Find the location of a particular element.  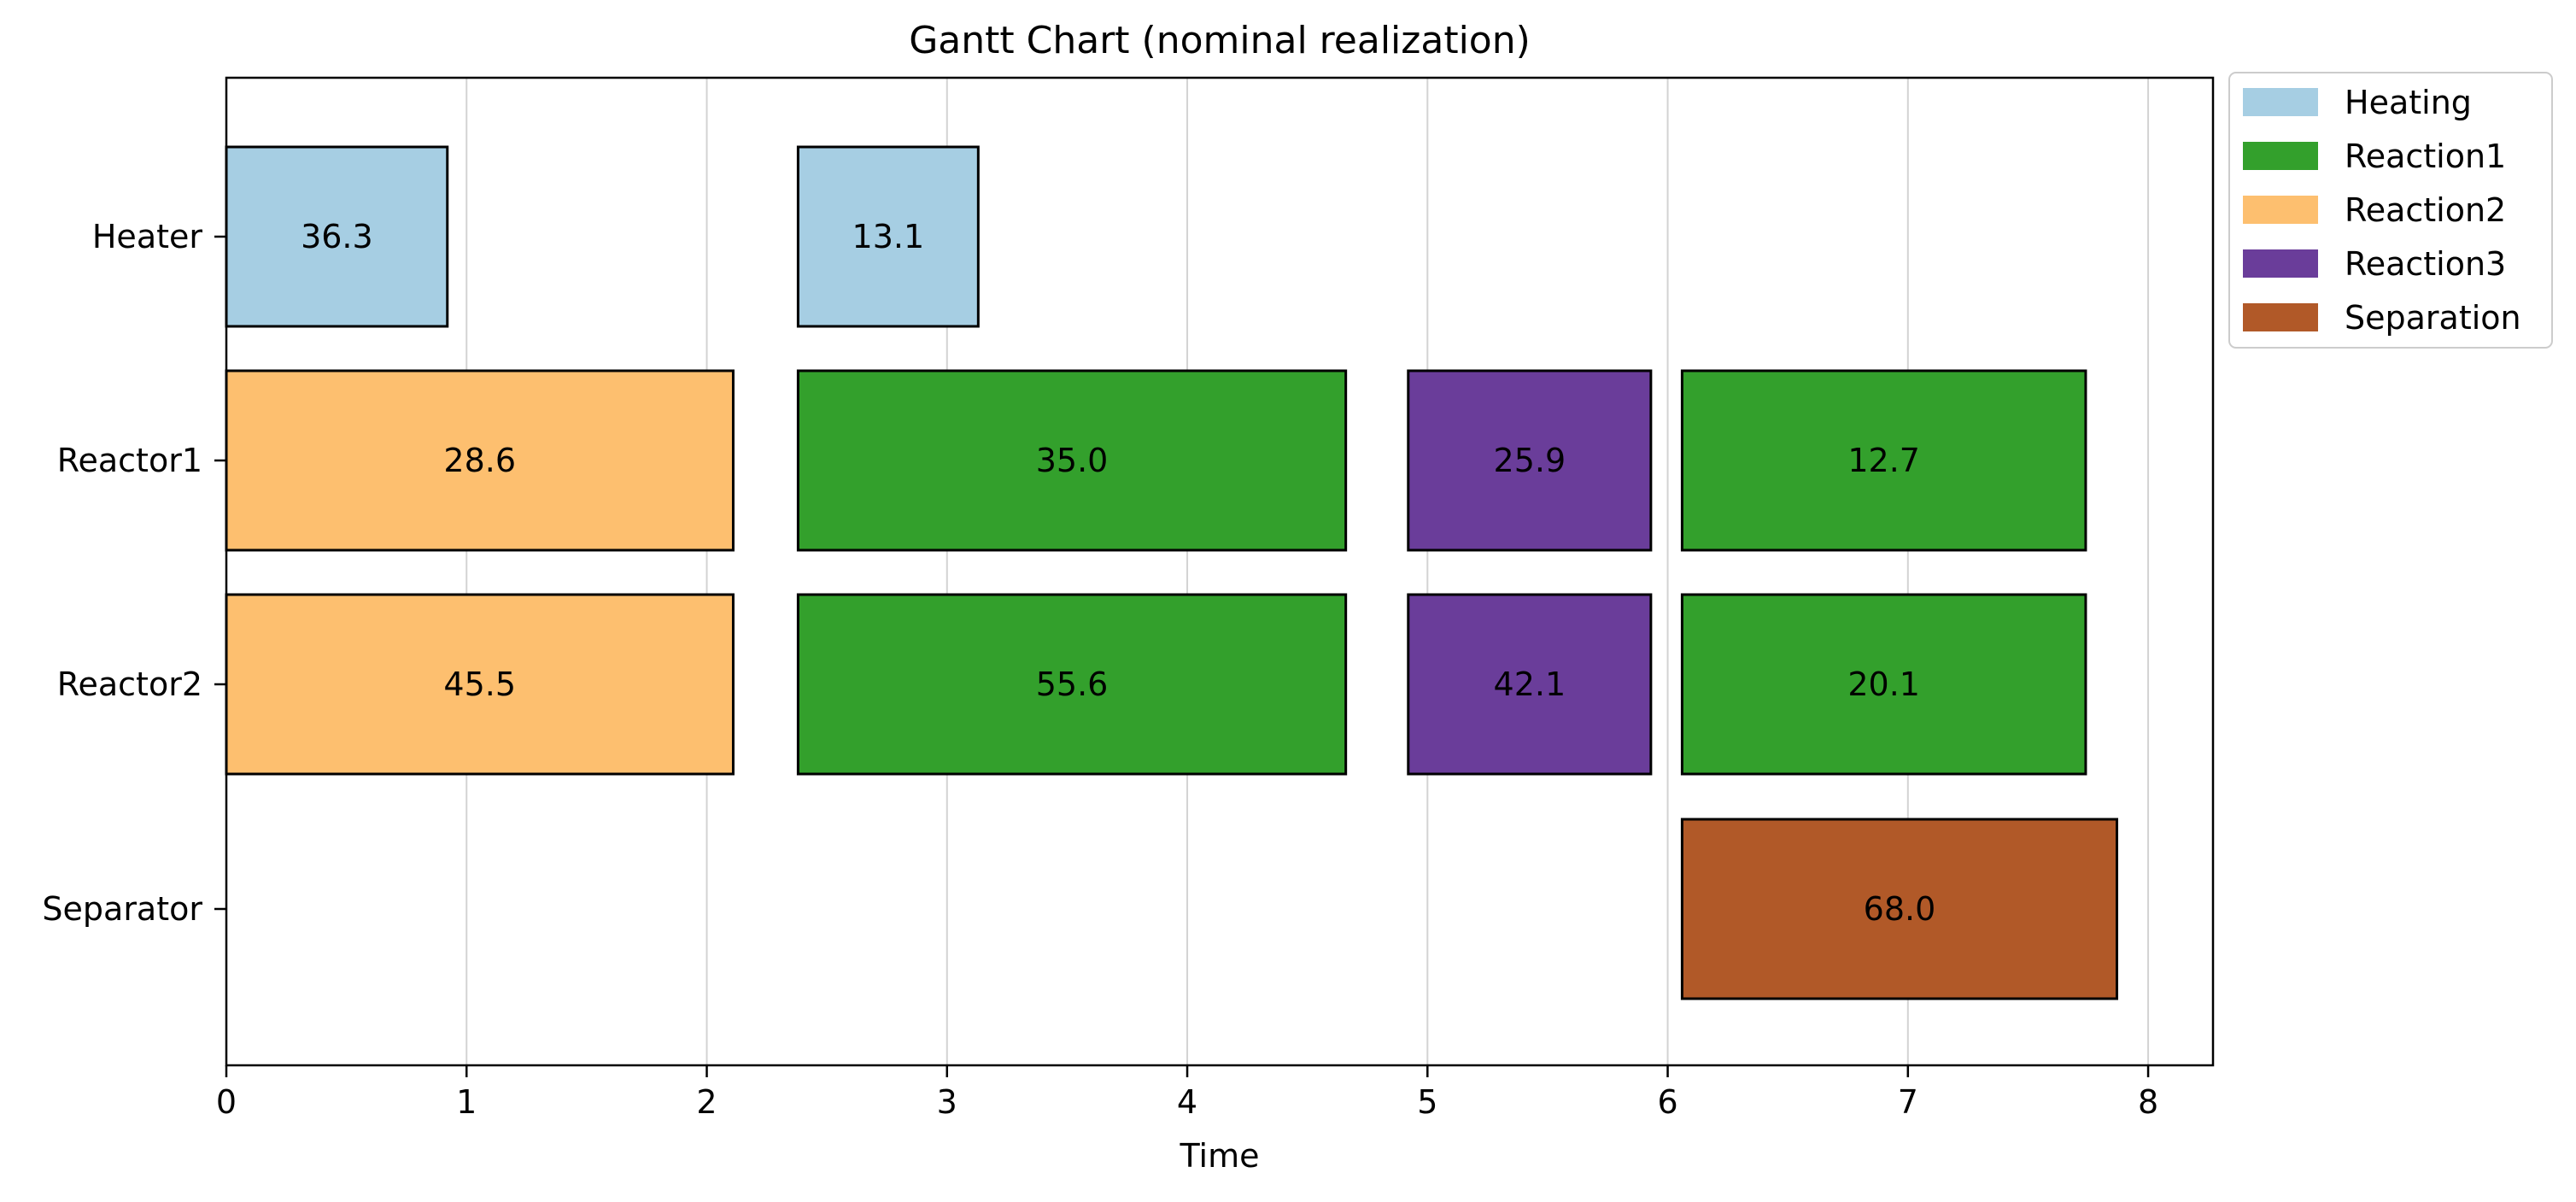

x-tick-label: 3 is located at coordinates (947, 1102).